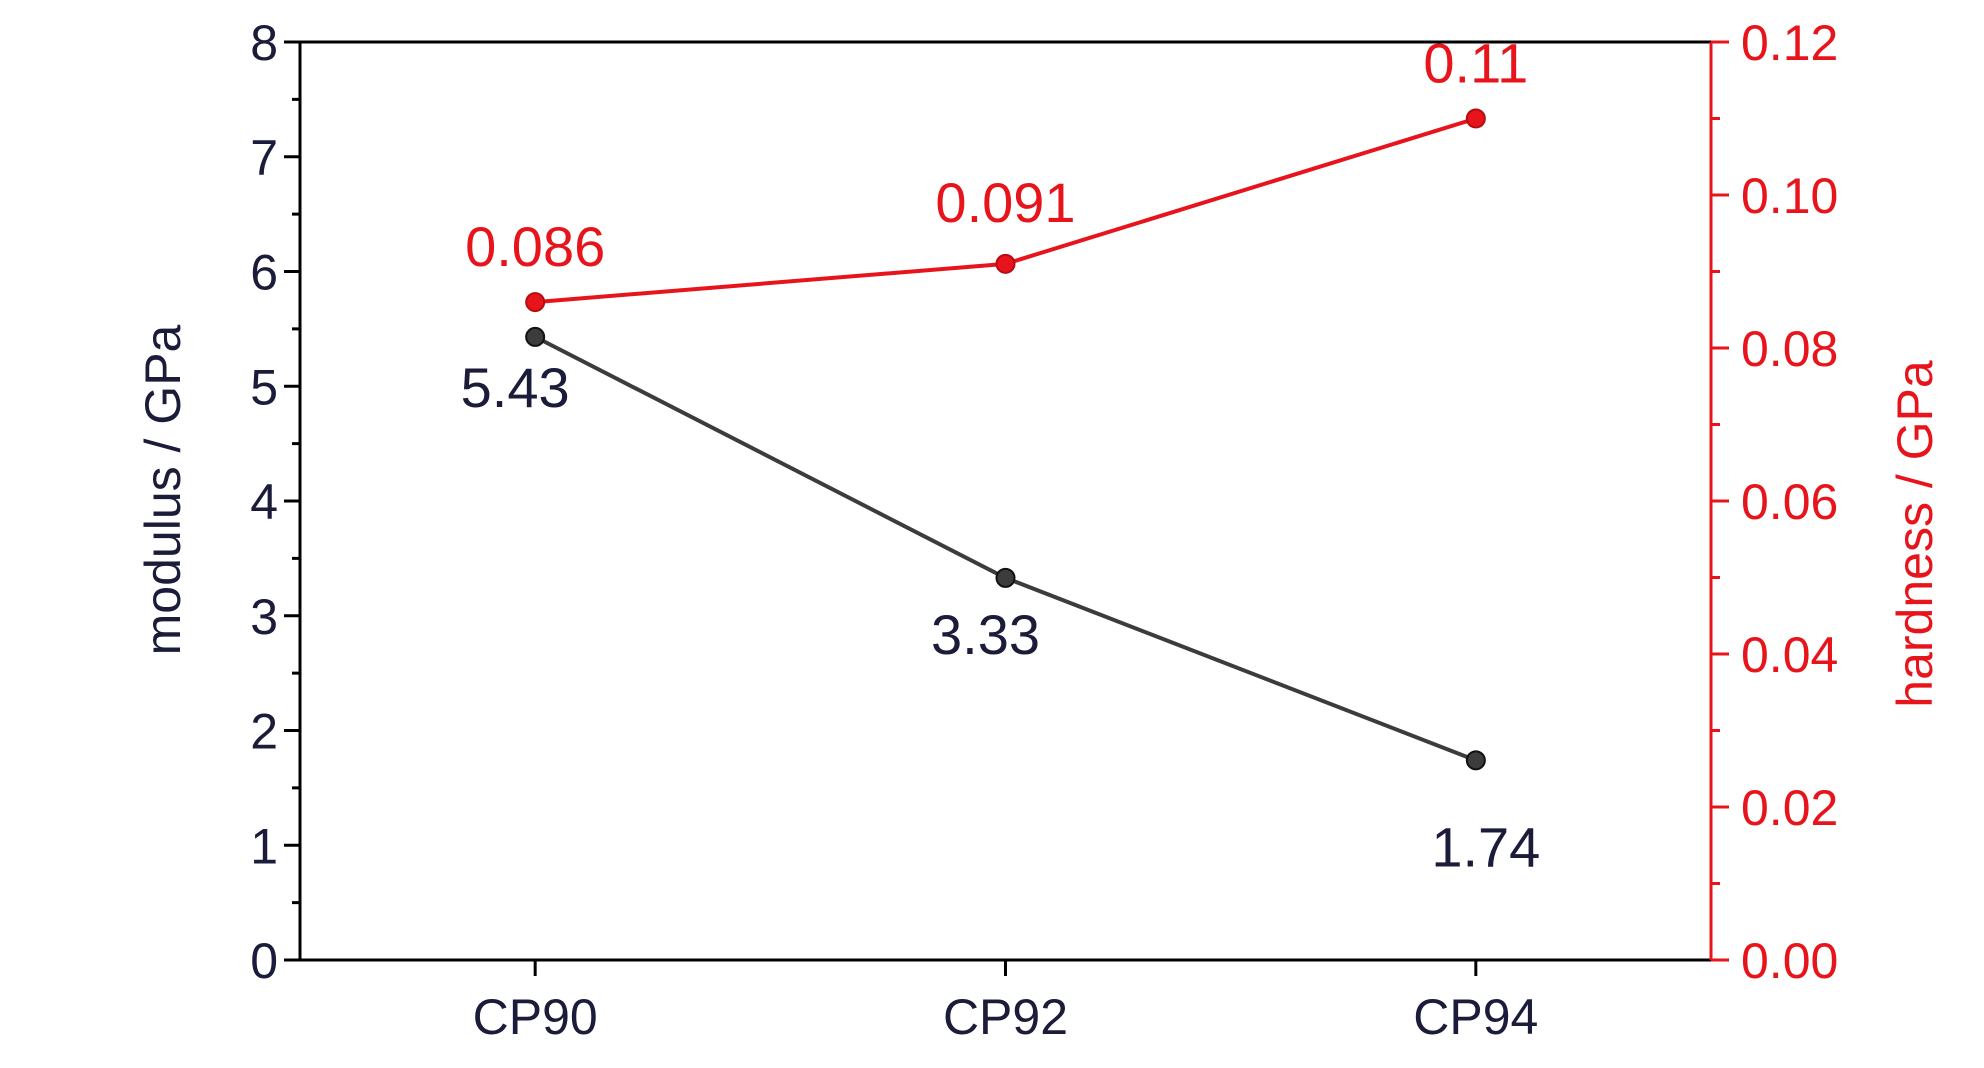 Image resolution: width=1984 pixels, height=1068 pixels. What do you see at coordinates (1005, 202) in the screenshot?
I see `data-label-hardness-cp92: 0.091` at bounding box center [1005, 202].